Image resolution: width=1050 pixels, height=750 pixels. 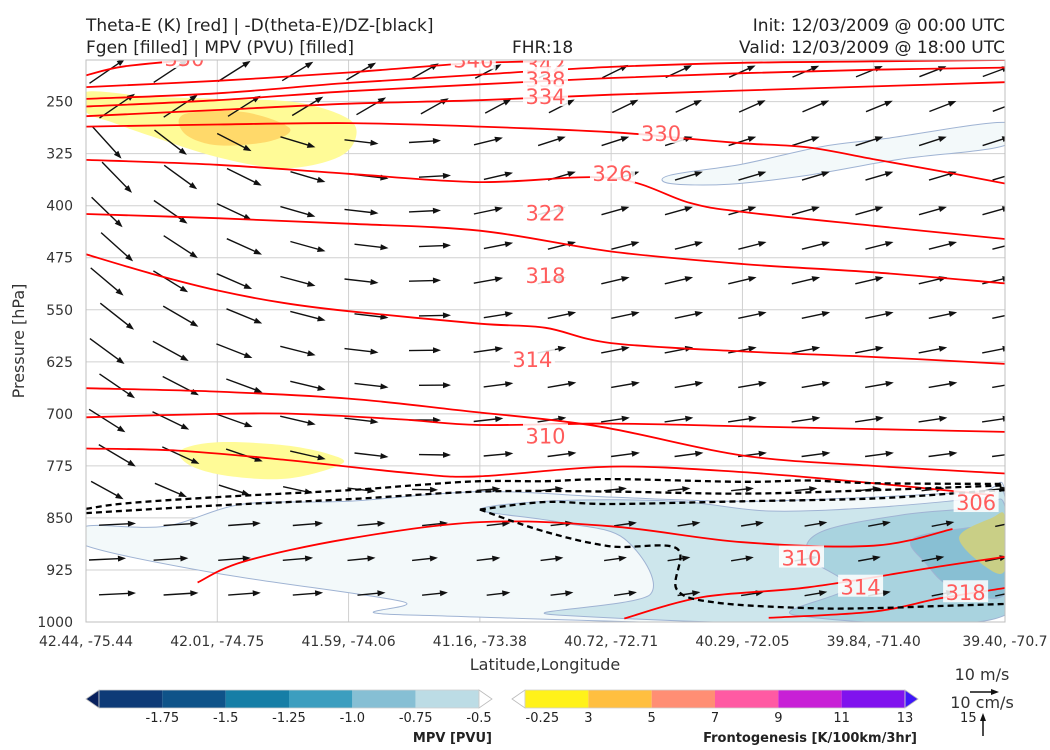 What do you see at coordinates (416, 718) in the screenshot?
I see `mpv-colorbar-tick: -0.75` at bounding box center [416, 718].